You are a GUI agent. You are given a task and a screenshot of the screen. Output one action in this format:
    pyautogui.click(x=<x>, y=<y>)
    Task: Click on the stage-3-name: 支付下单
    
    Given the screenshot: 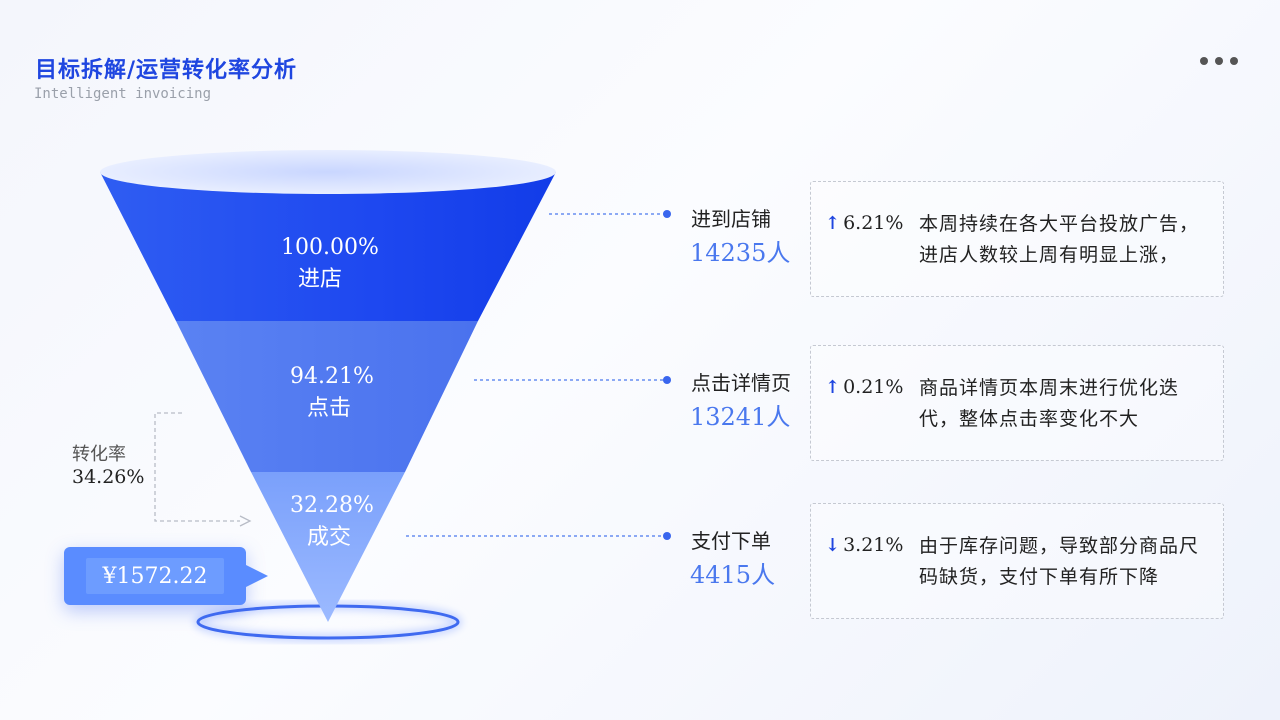 What is the action you would take?
    pyautogui.click(x=731, y=541)
    